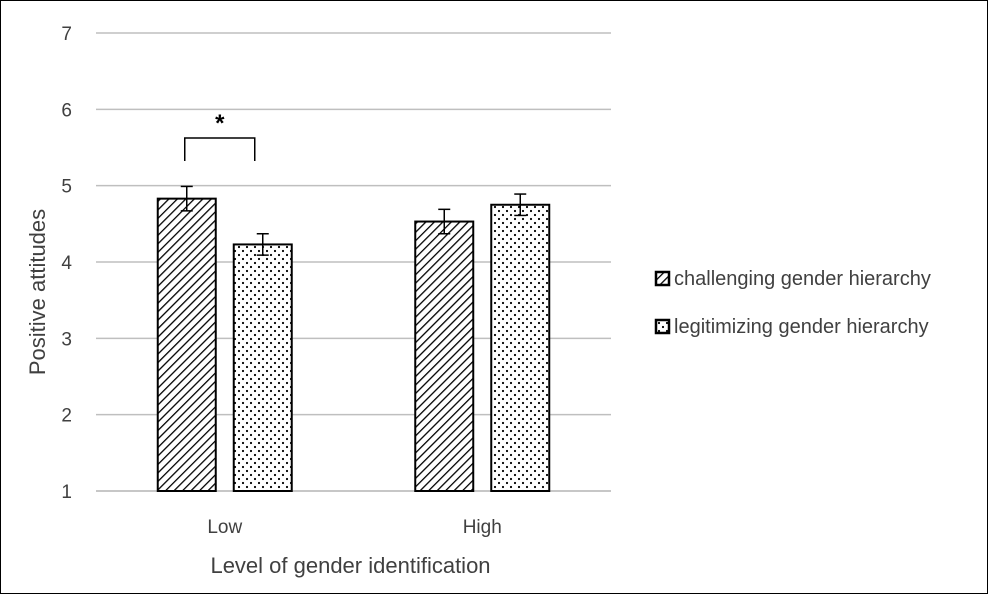 The image size is (988, 595). Describe the element at coordinates (802, 279) in the screenshot. I see `legend-label: challenging gender hierarchy` at that location.